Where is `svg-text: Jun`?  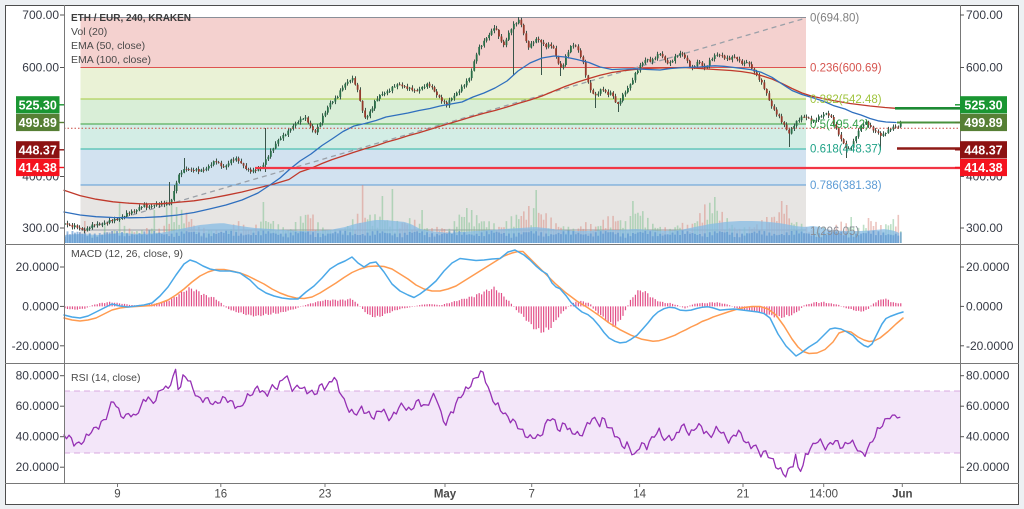
svg-text: Jun is located at coordinates (902, 495).